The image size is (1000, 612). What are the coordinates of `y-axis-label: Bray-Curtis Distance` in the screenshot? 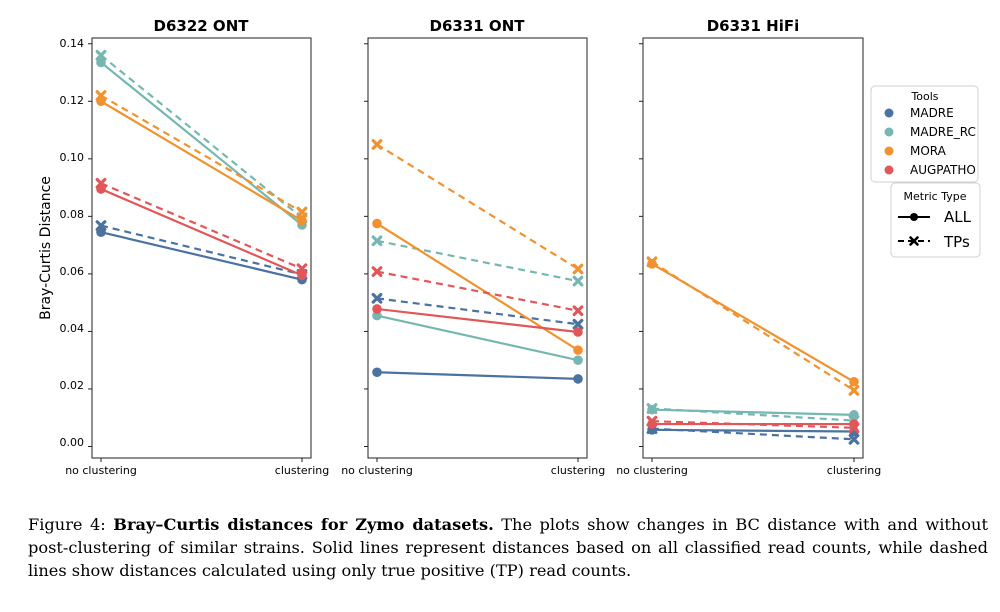 It's located at (46, 248).